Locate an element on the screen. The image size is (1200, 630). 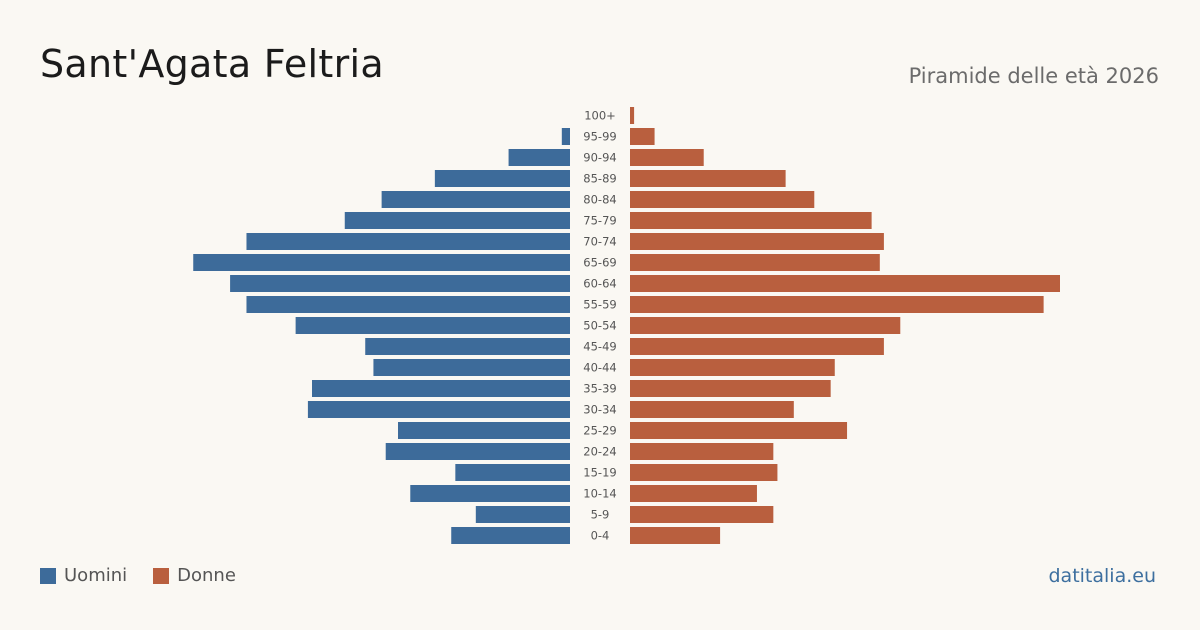
age-group-label: 55-59 is located at coordinates (599, 305).